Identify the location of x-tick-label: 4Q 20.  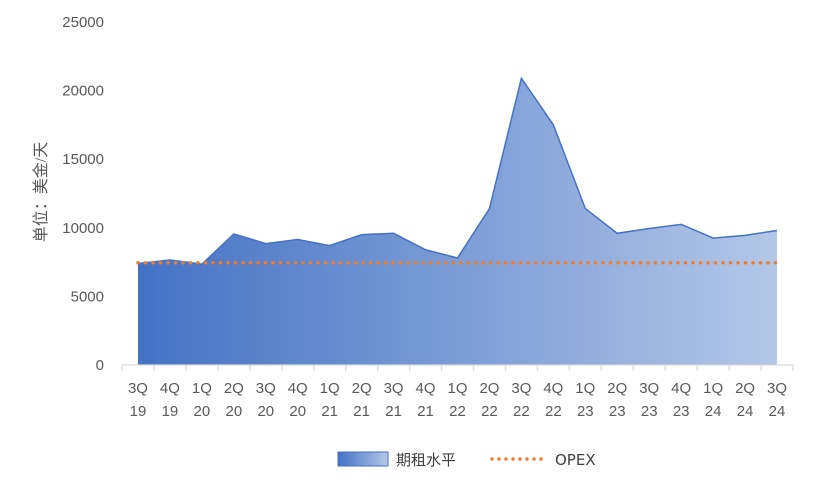
(298, 400).